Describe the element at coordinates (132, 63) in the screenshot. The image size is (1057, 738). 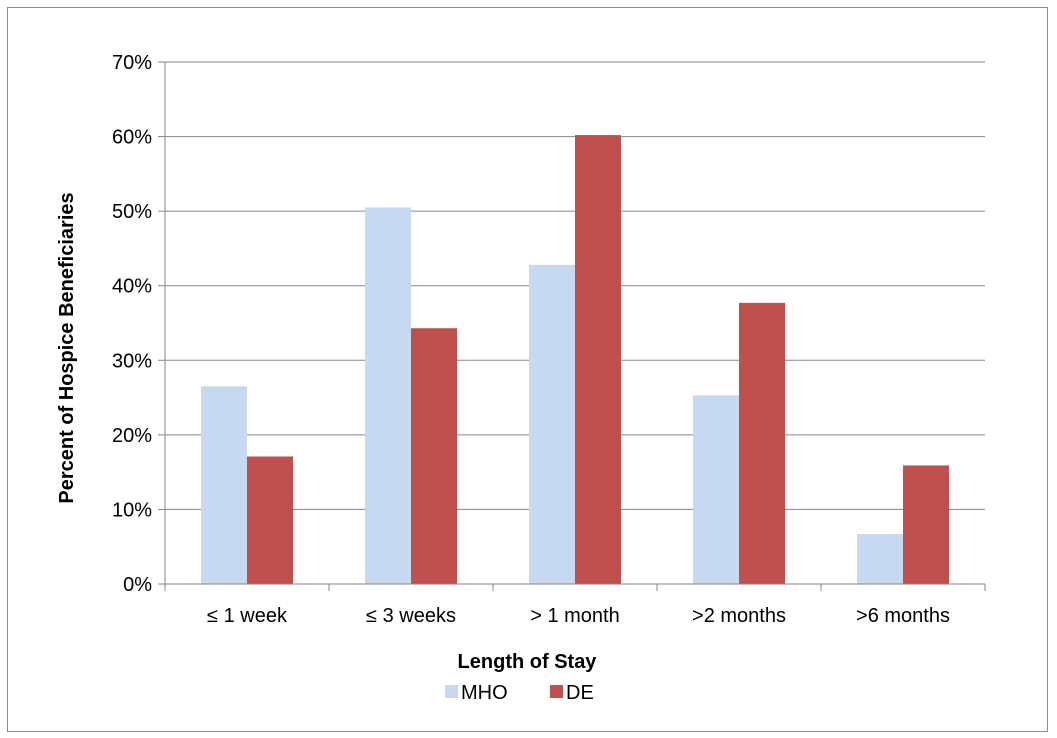
I see `y-tick-label: 70%` at that location.